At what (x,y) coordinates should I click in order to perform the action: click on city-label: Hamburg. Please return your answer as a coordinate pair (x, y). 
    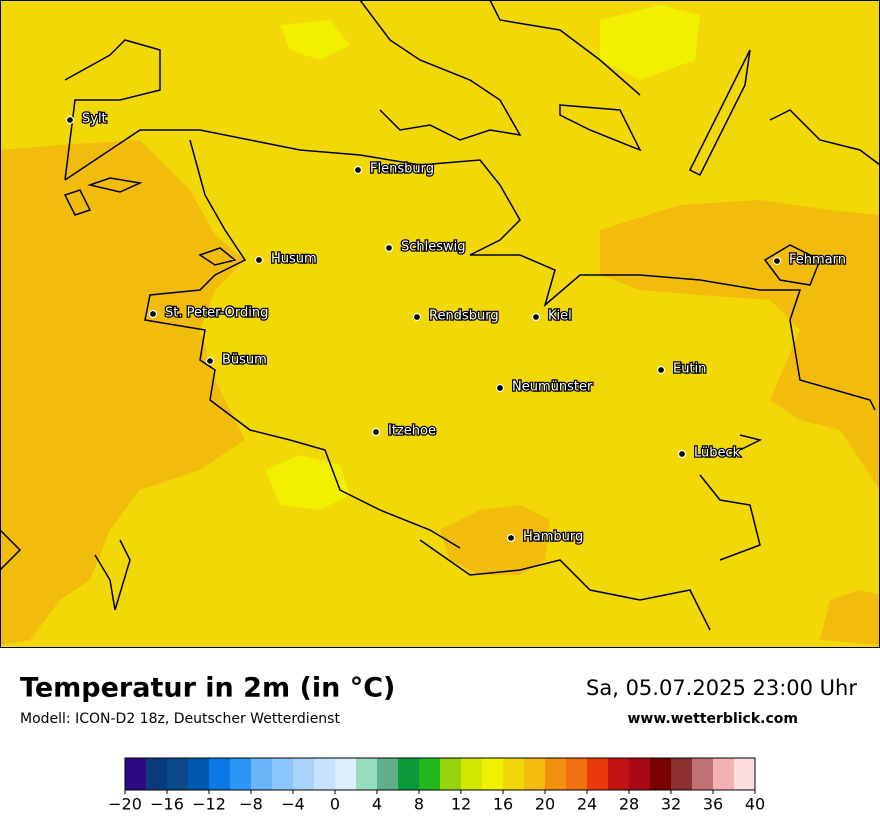
    Looking at the image, I should click on (553, 537).